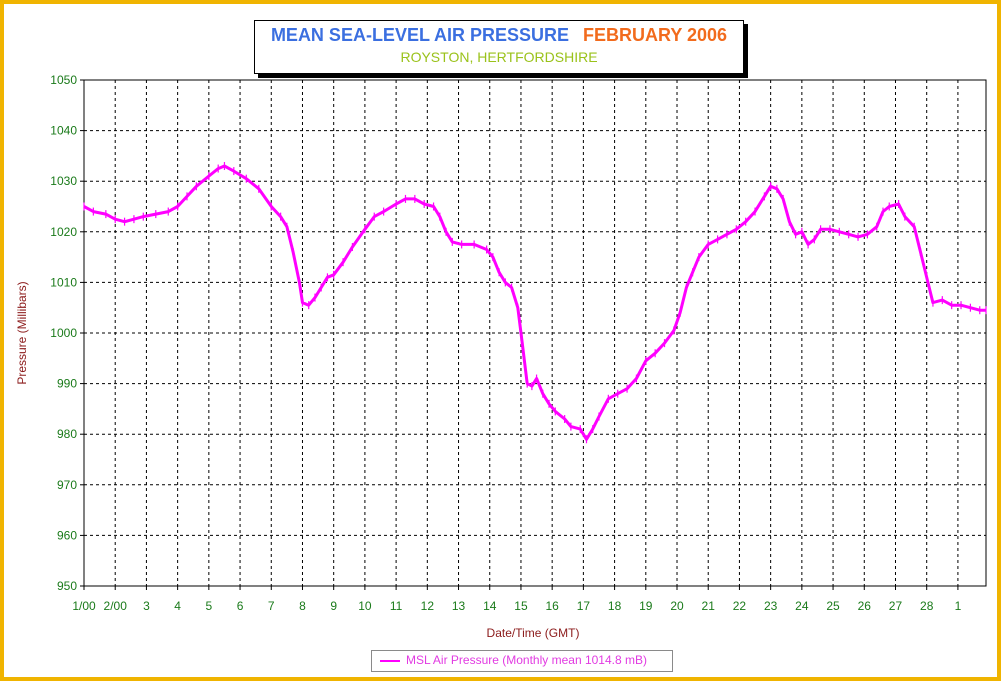  I want to click on x-tick-label: 15, so click(521, 606).